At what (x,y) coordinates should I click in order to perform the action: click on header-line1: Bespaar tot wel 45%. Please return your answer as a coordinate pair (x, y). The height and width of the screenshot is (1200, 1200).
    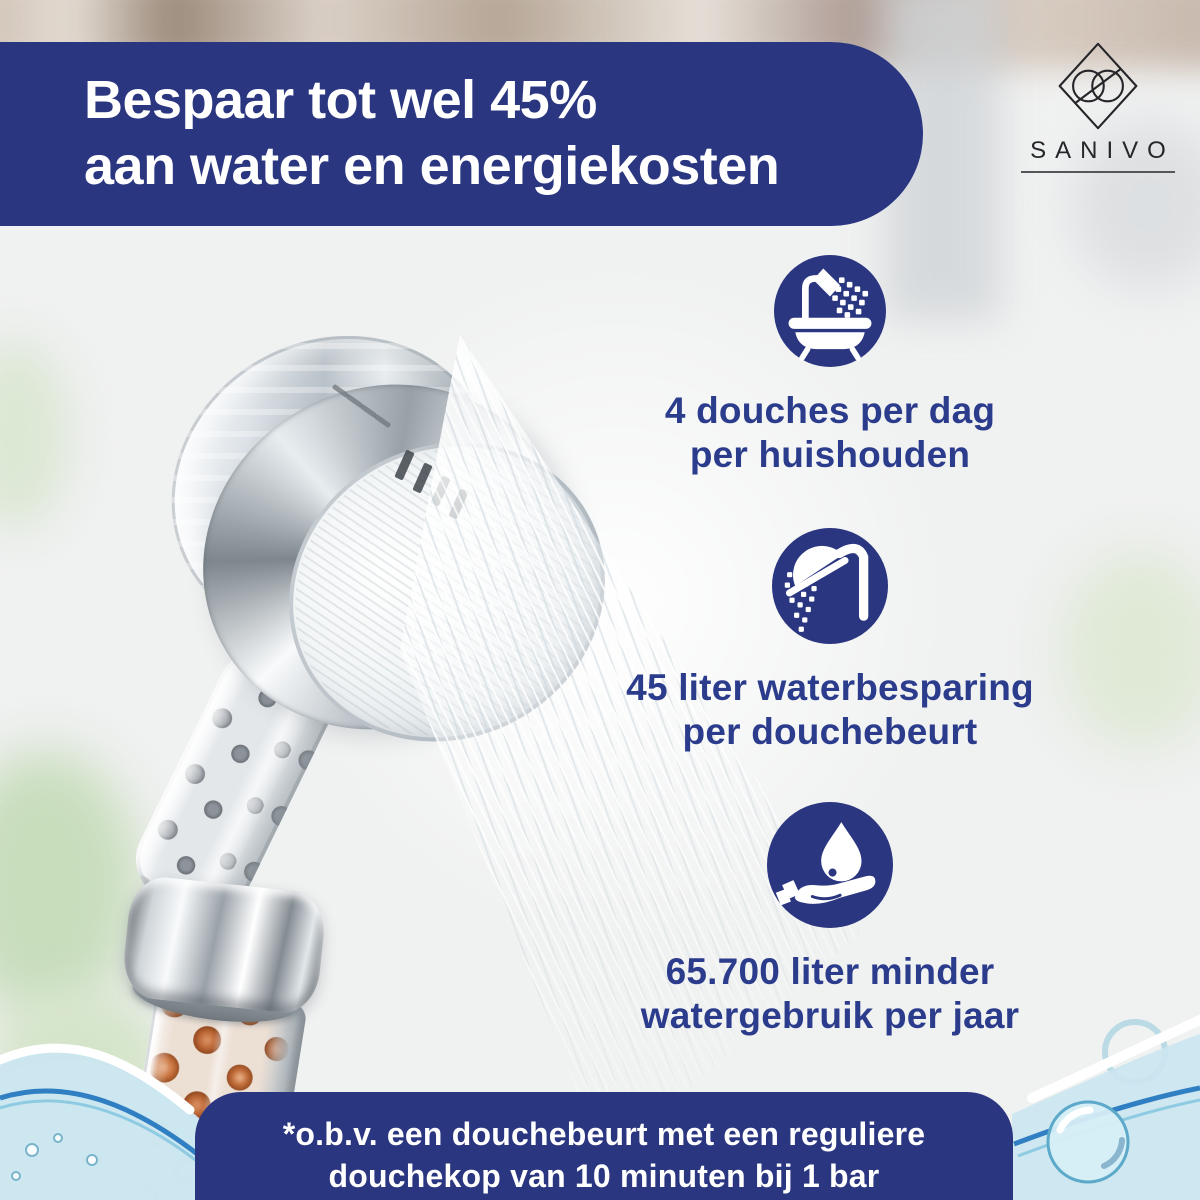
    Looking at the image, I should click on (340, 100).